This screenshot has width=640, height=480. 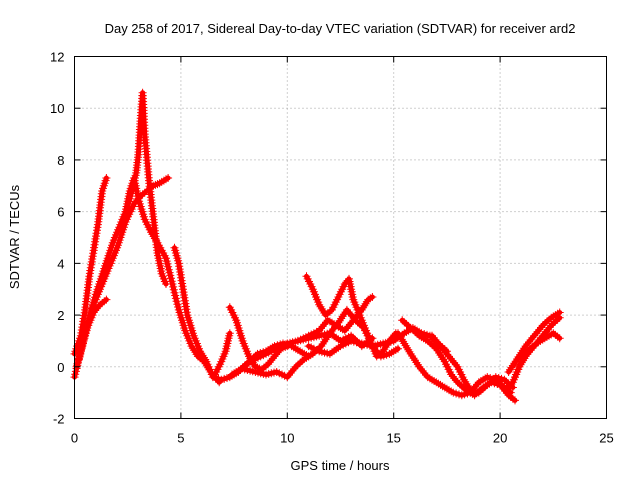 I want to click on y-tick-label: 4, so click(x=60, y=263).